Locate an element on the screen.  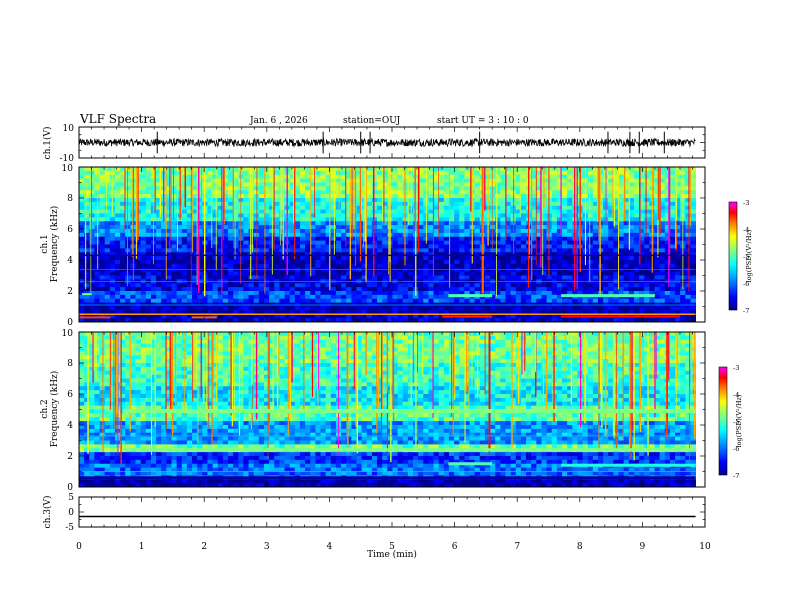
ch1-waveform-line is located at coordinates (387, 142).